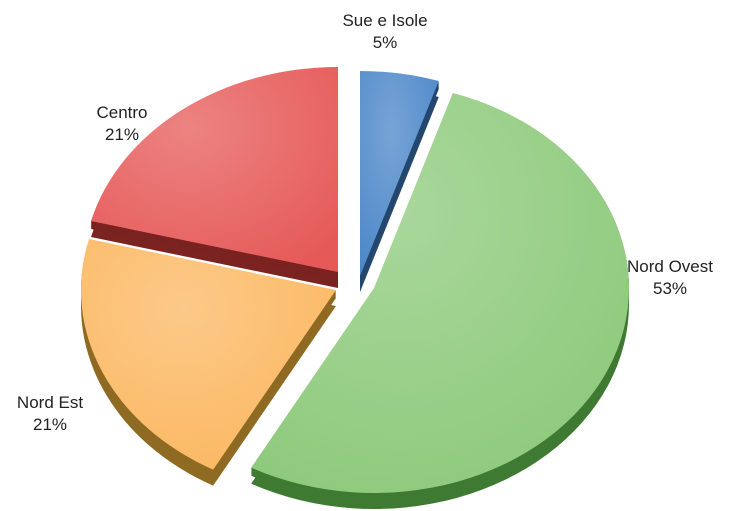 The height and width of the screenshot is (511, 738). I want to click on slice-name-label: Centro, so click(121, 112).